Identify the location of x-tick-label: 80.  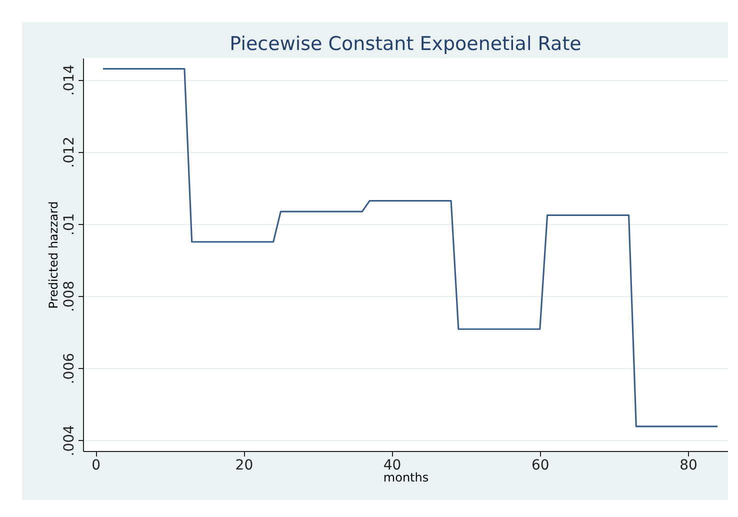
(689, 466).